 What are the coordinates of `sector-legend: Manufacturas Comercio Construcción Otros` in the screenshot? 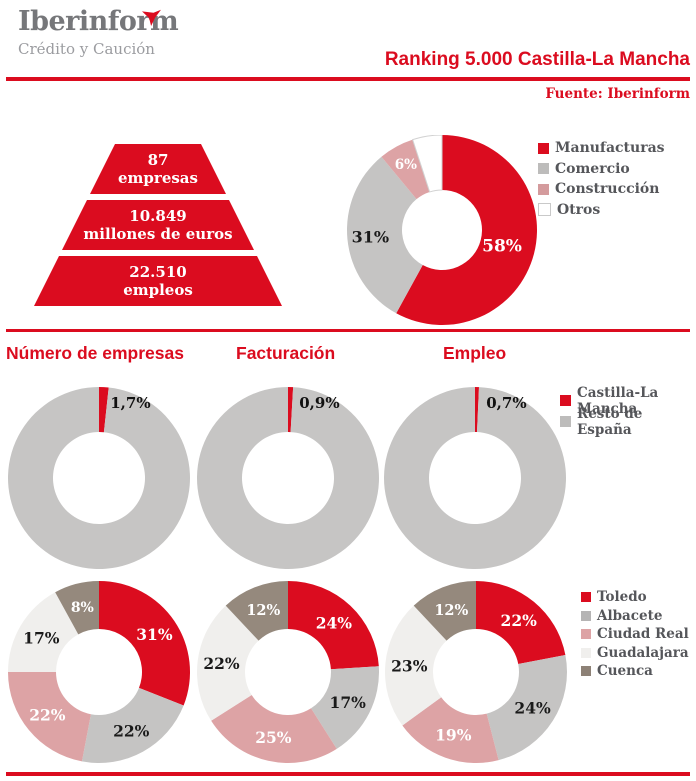 It's located at (601, 179).